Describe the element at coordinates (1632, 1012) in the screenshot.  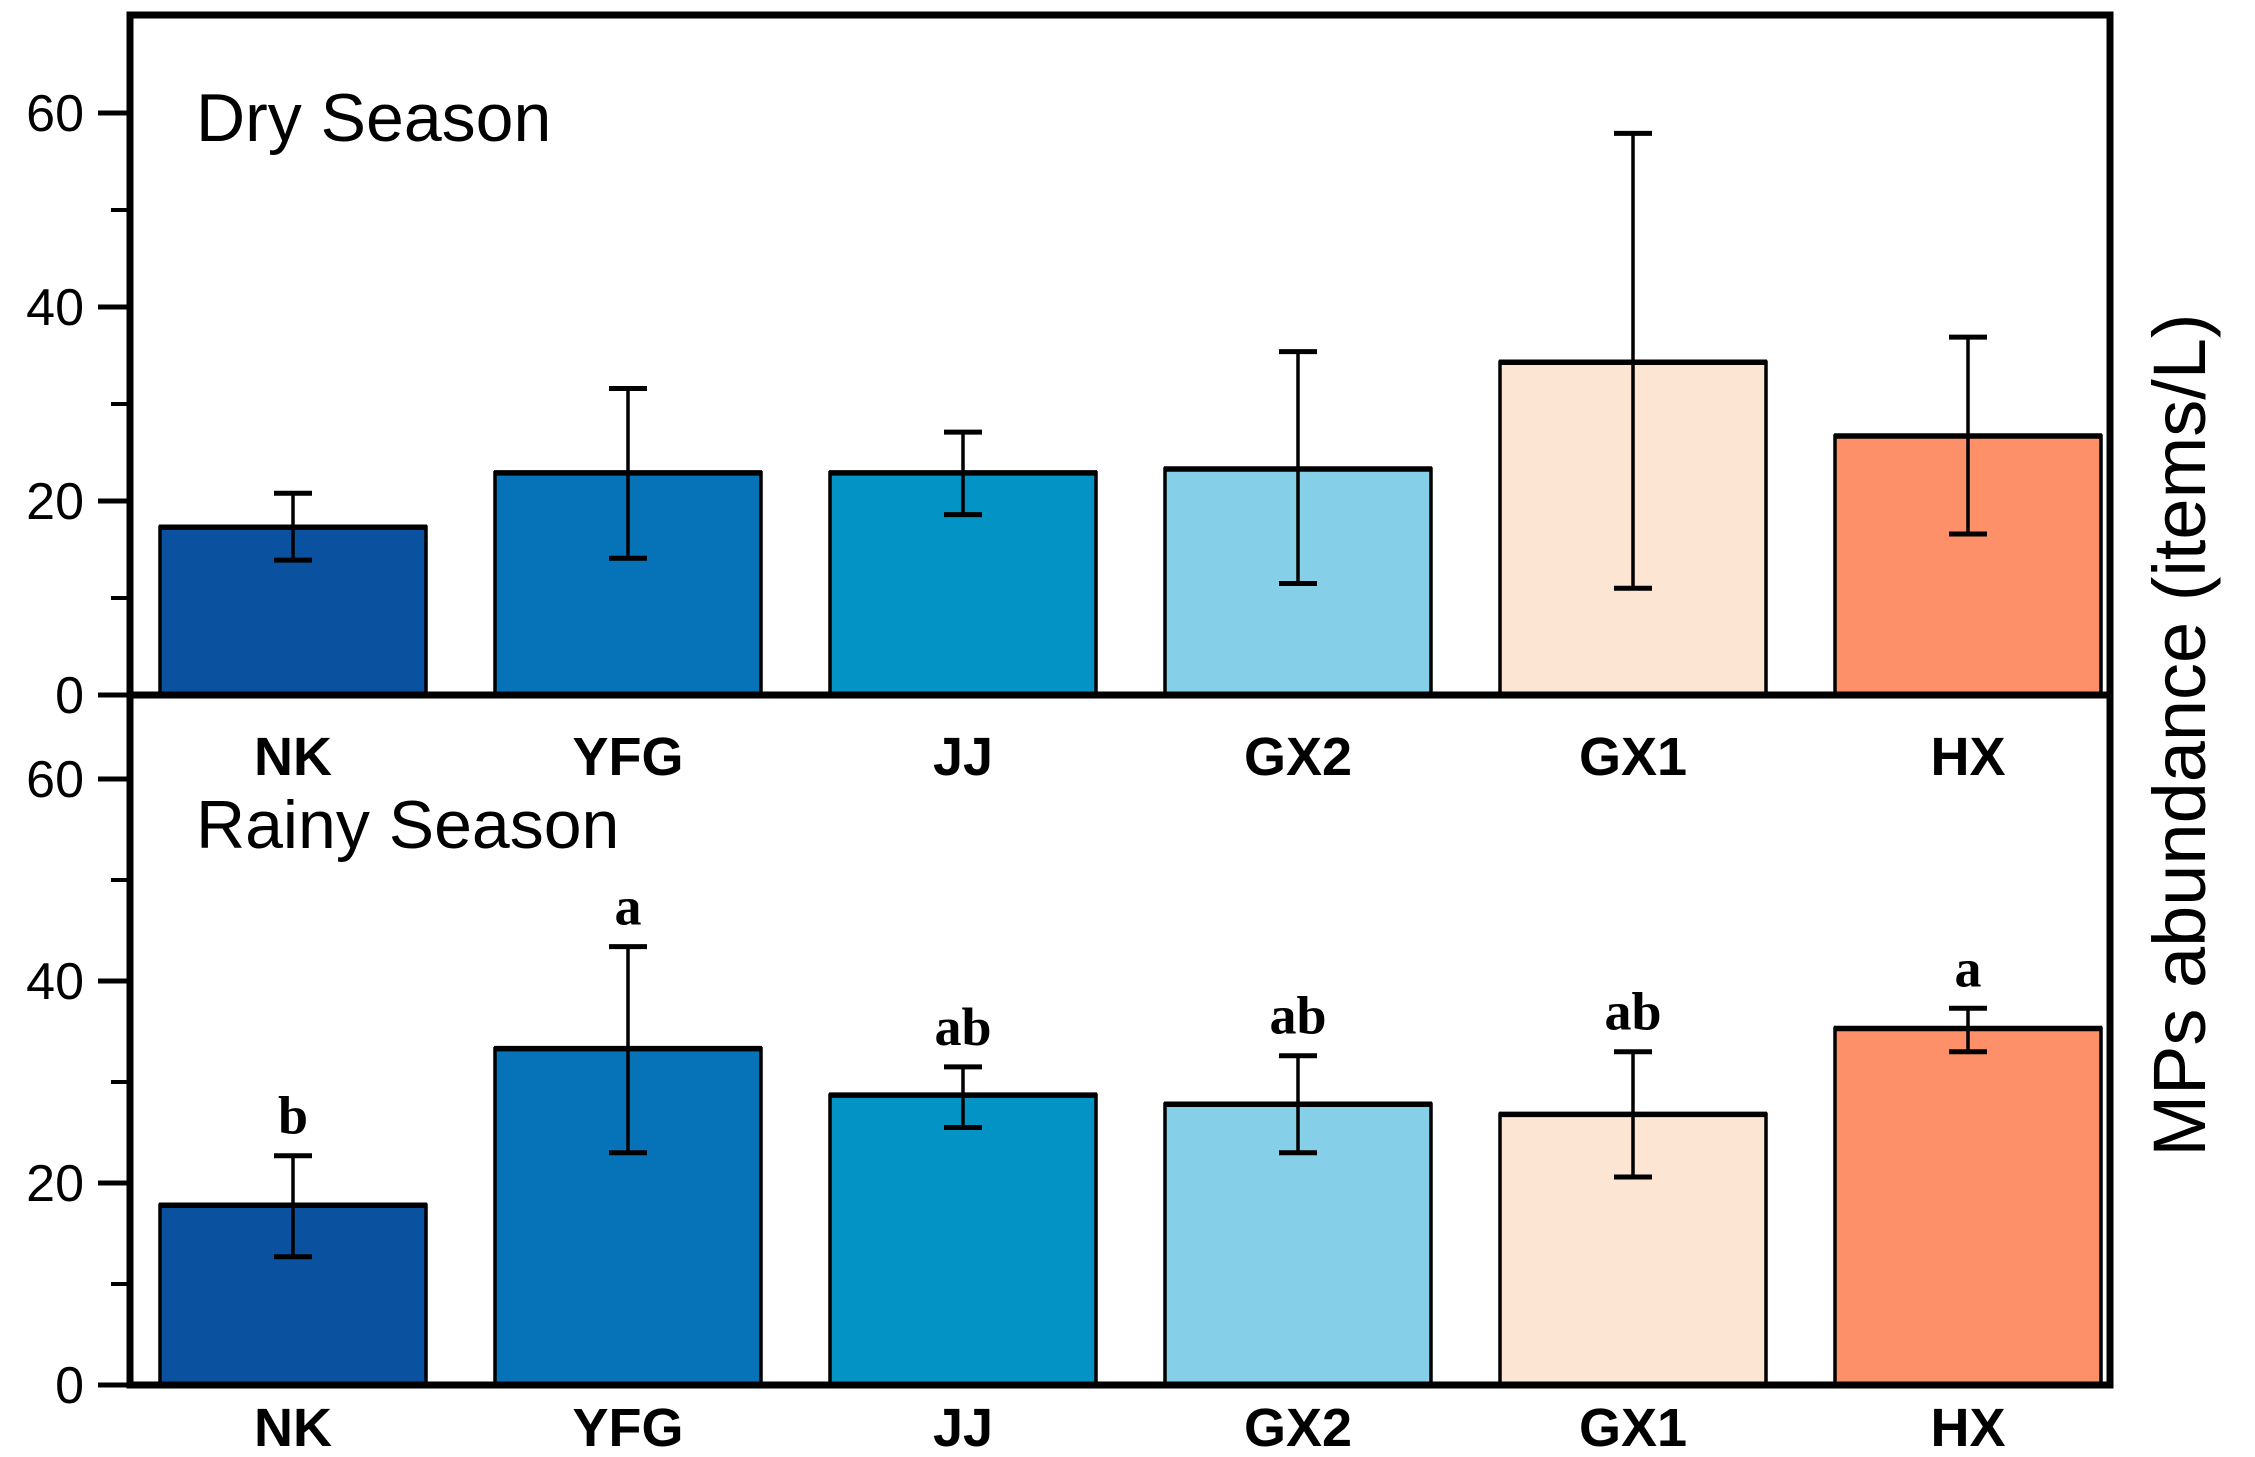
I see `significance-letter-GX1: ab` at that location.